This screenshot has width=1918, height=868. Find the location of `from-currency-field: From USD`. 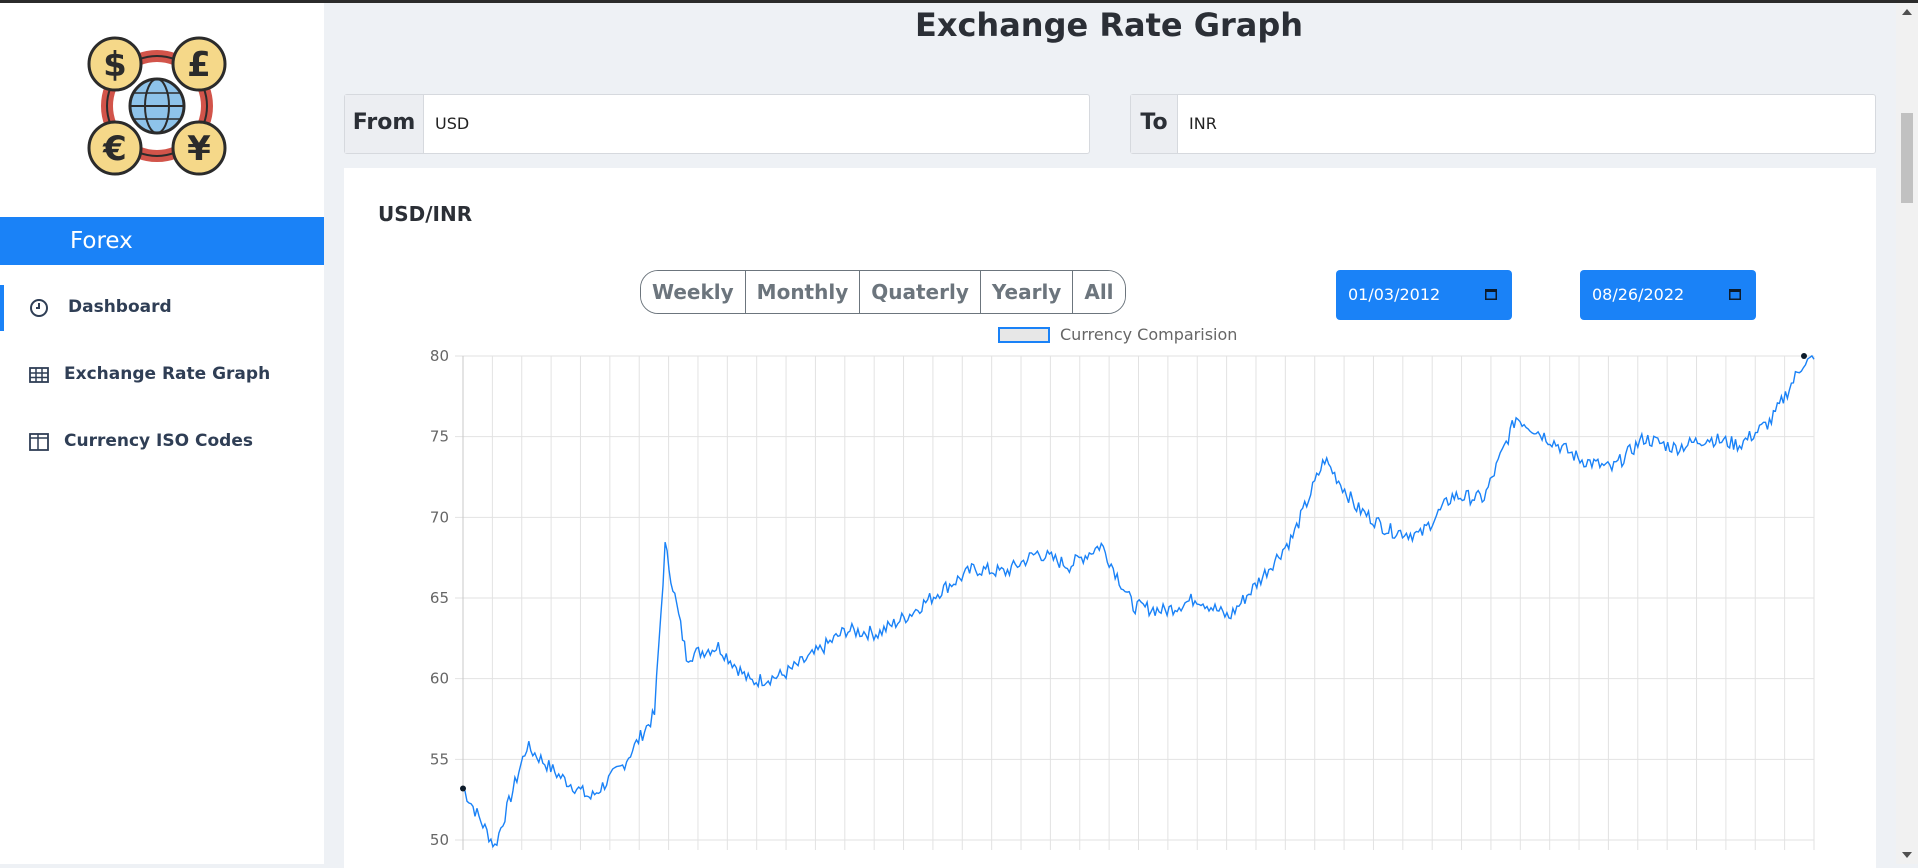

from-currency-field: From USD is located at coordinates (717, 124).